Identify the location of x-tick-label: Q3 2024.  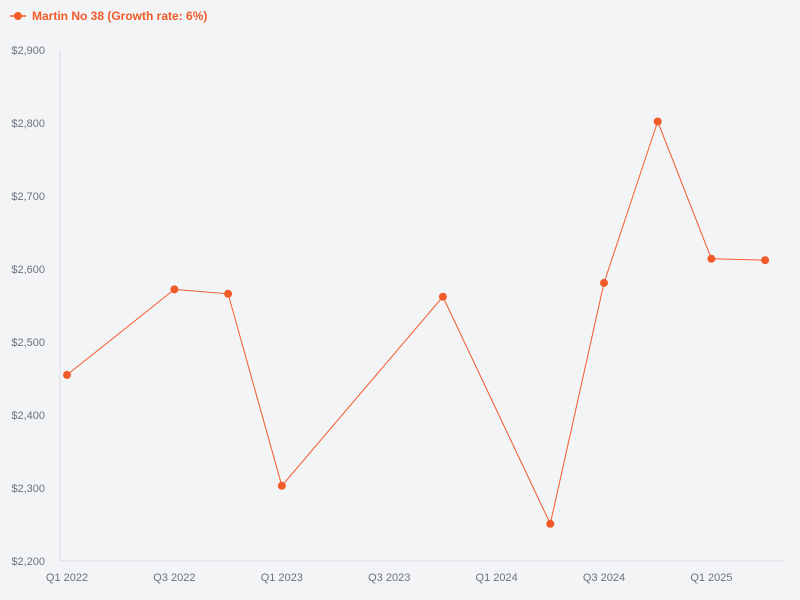
(604, 578).